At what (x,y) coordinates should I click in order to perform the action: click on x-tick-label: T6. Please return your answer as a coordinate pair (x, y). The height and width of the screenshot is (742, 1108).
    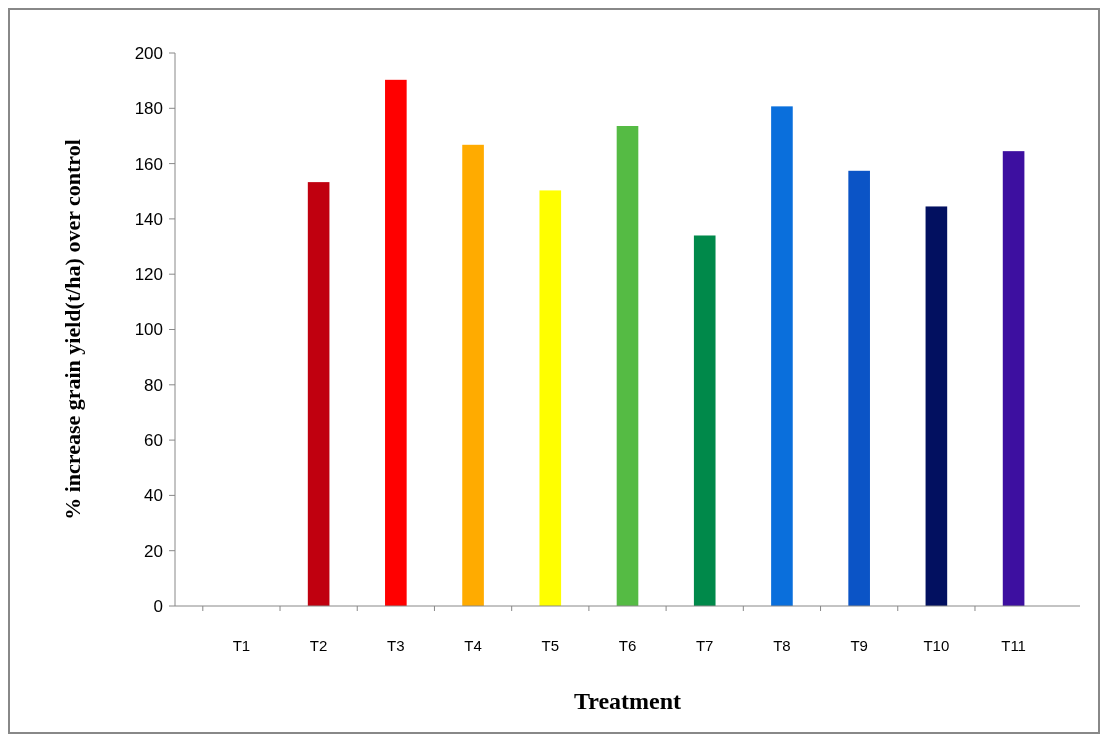
    Looking at the image, I should click on (627, 645).